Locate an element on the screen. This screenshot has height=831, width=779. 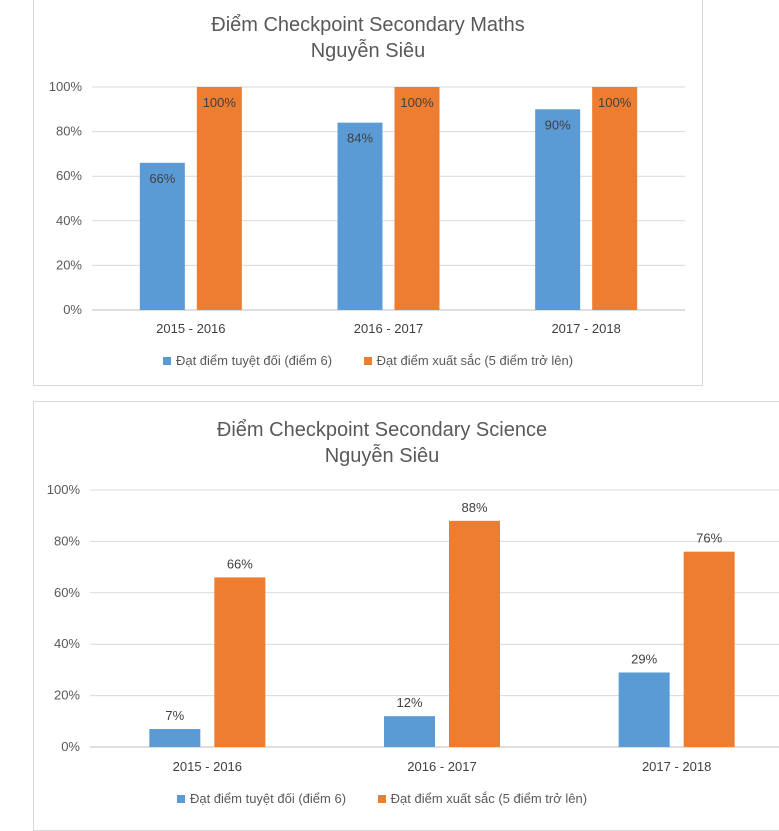
maths-category-label: 2015 - 2016 is located at coordinates (190, 328).